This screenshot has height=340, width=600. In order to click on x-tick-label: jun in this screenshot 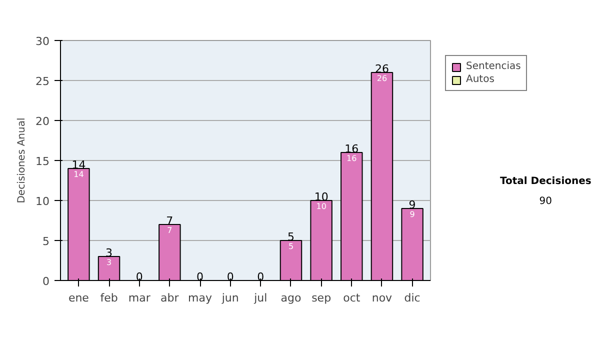, I will do `click(229, 298)`.